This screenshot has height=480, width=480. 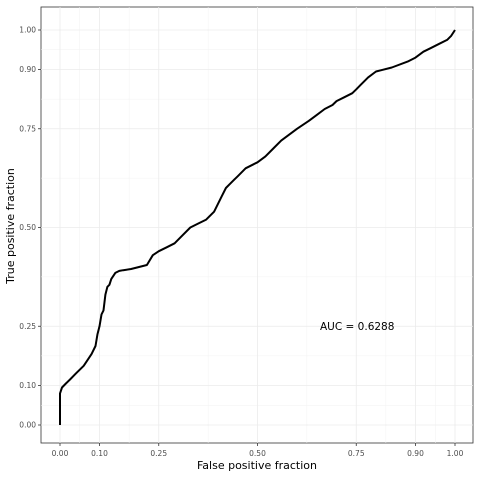 What do you see at coordinates (455, 453) in the screenshot?
I see `x-tick-label: 1.00` at bounding box center [455, 453].